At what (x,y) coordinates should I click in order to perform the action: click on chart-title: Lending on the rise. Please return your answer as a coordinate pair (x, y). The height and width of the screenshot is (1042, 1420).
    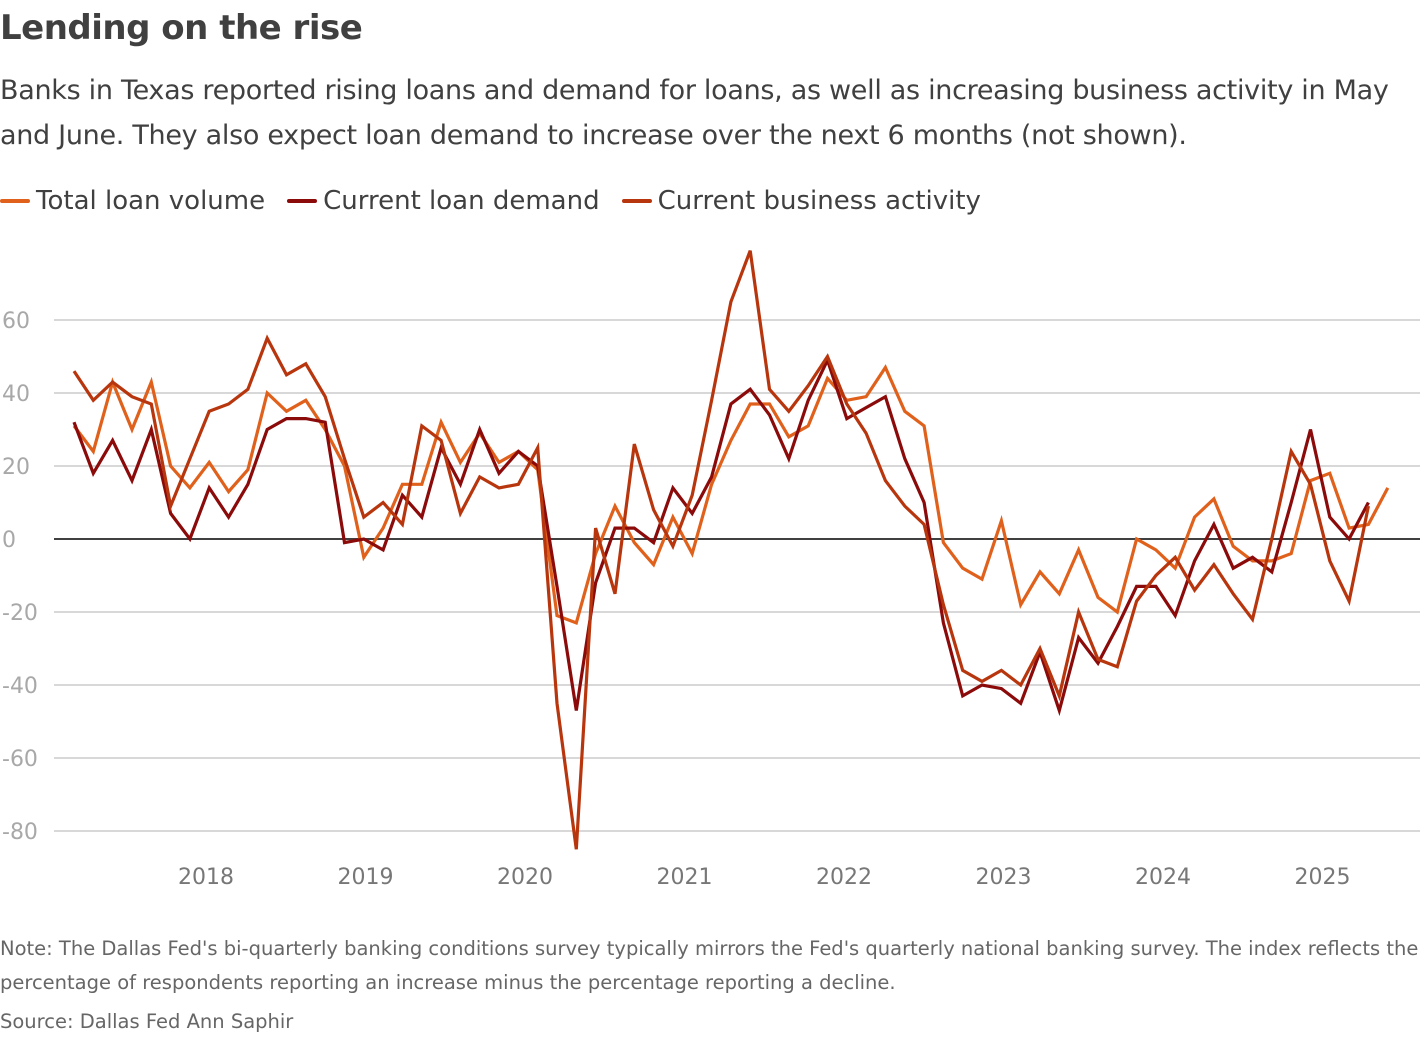
    Looking at the image, I should click on (181, 28).